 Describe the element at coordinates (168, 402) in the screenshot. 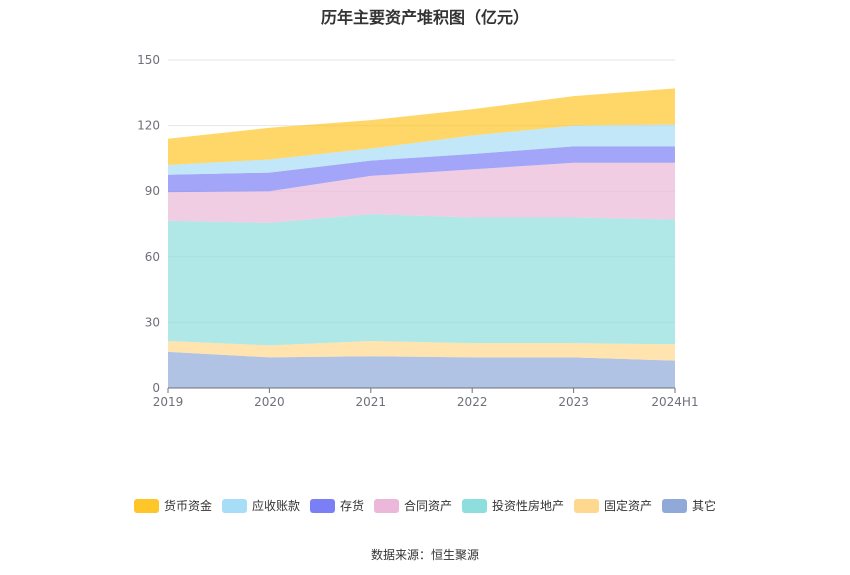

I see `x-tick-label: 2019` at that location.